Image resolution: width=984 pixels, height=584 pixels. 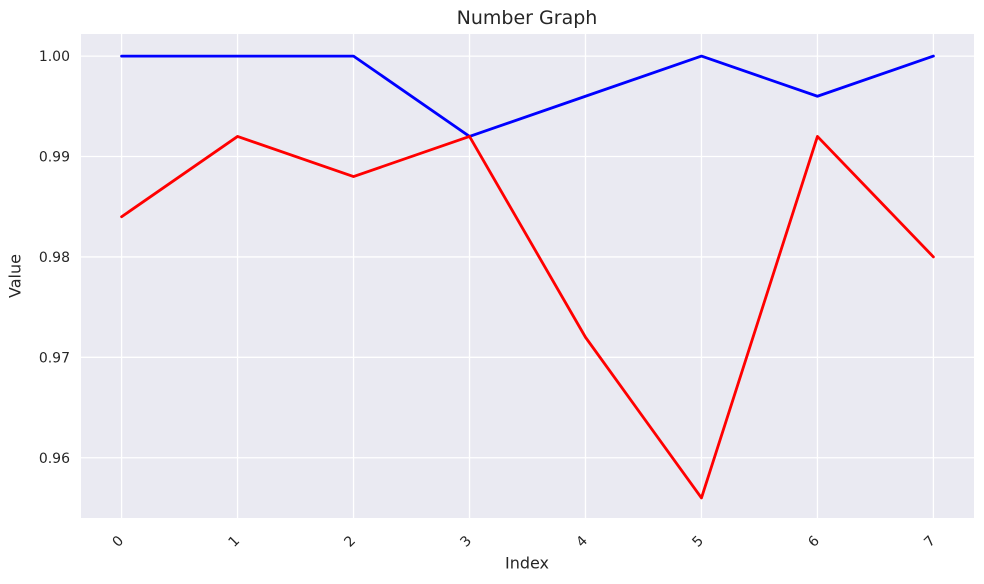 What do you see at coordinates (118, 542) in the screenshot?
I see `x-tick-label: 0` at bounding box center [118, 542].